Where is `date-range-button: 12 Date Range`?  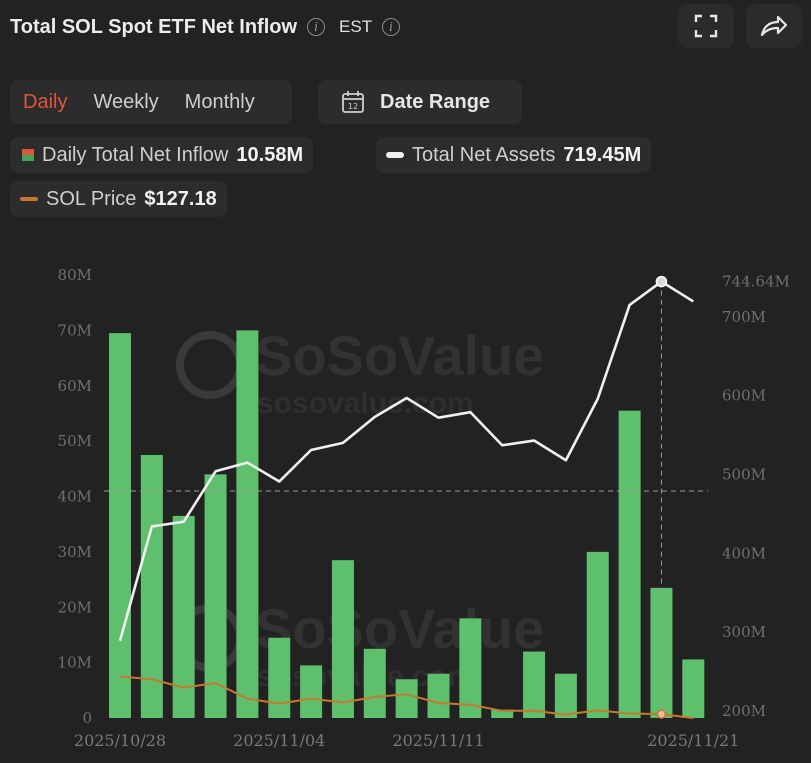 date-range-button: 12 Date Range is located at coordinates (420, 102).